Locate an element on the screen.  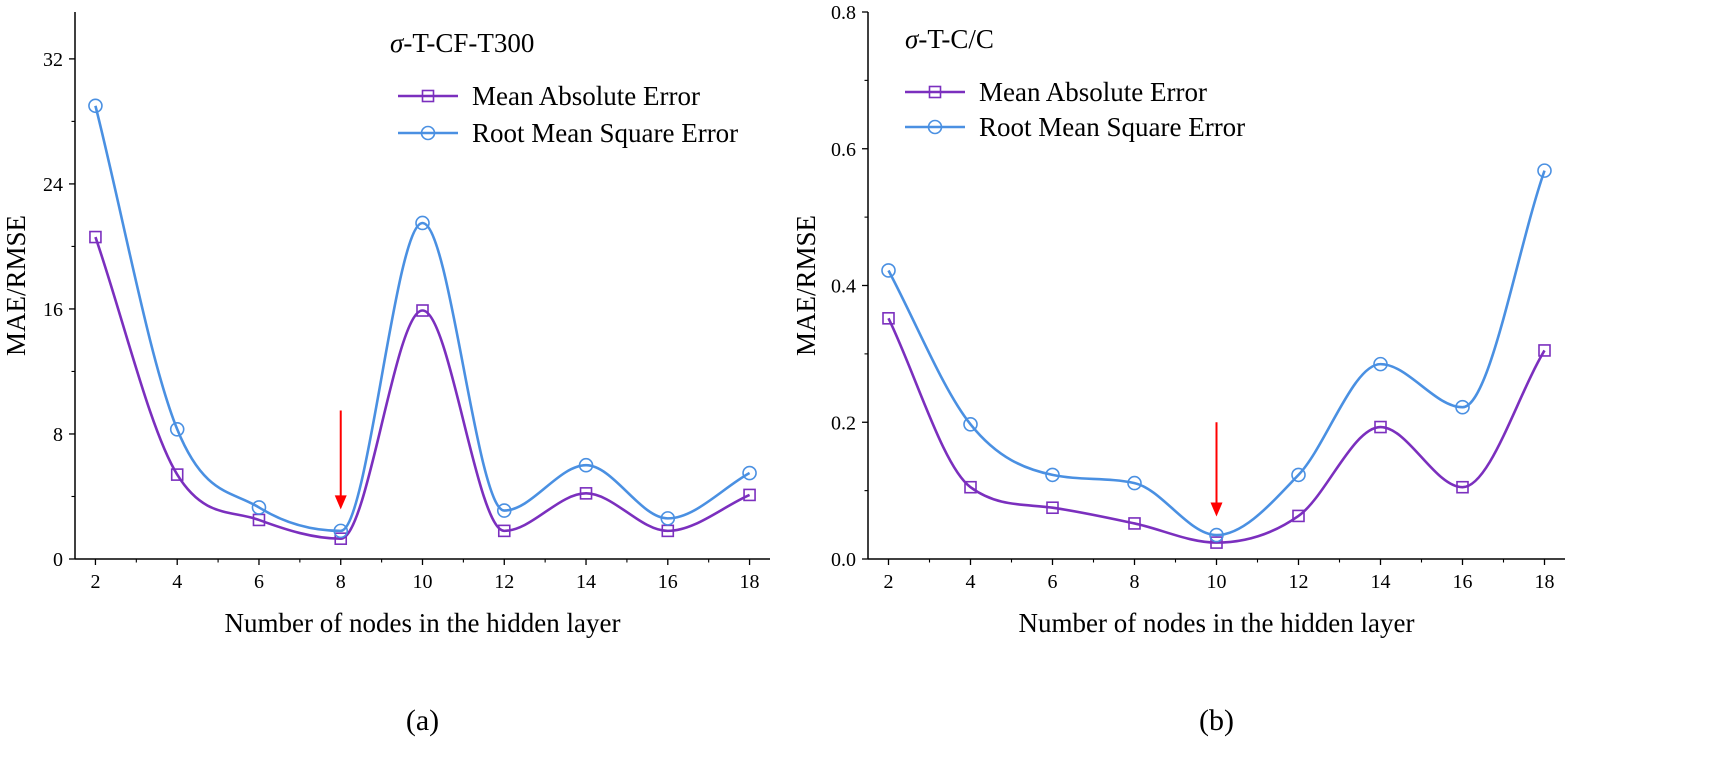
panel-b-x-tick-label: 14 is located at coordinates (1381, 582).